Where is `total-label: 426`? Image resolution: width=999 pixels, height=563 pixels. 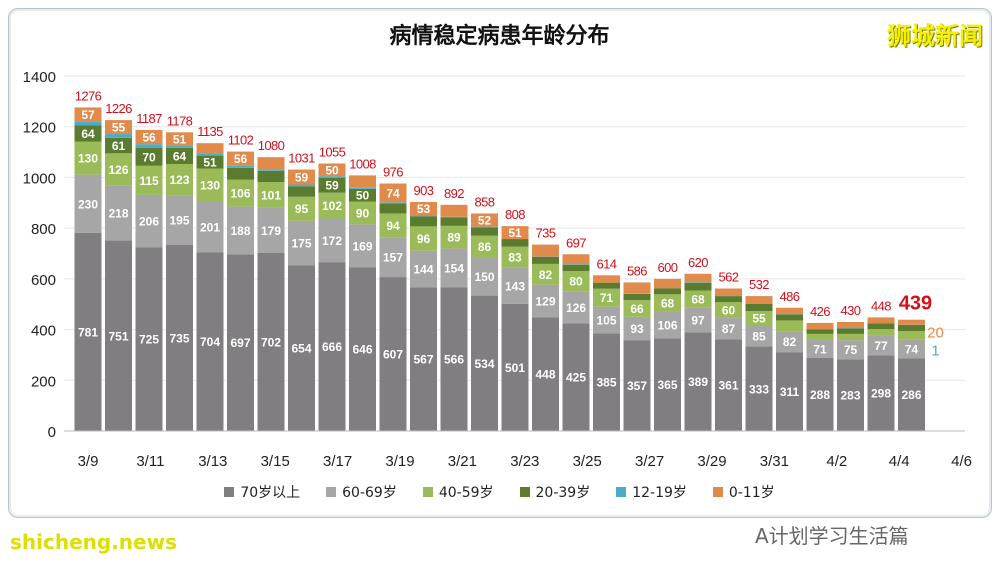
total-label: 426 is located at coordinates (820, 311).